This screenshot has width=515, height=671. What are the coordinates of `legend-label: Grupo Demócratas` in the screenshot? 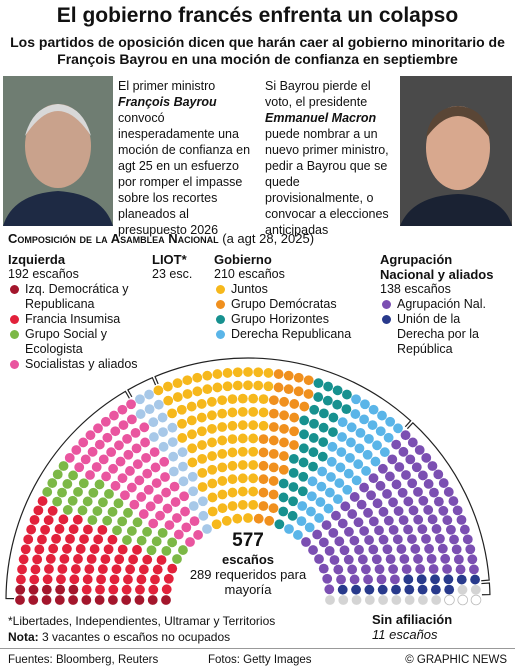 It's located at (284, 304).